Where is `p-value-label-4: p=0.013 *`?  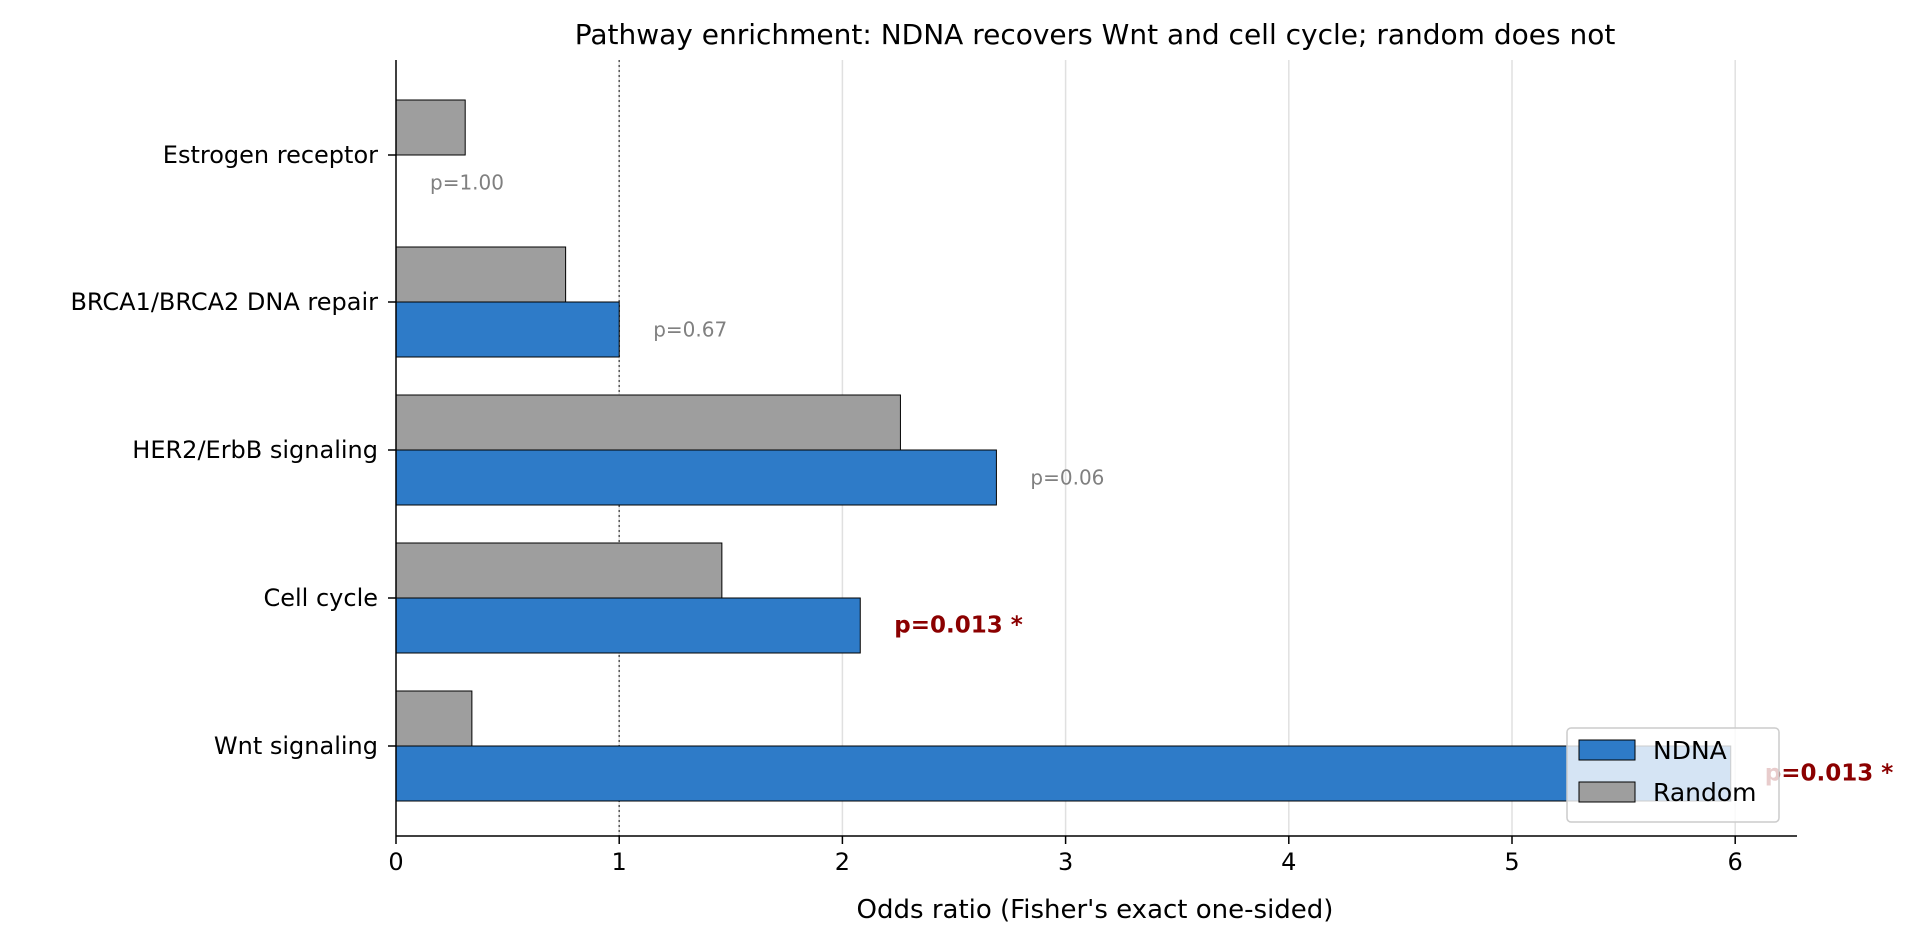 p-value-label-4: p=0.013 * is located at coordinates (1829, 774).